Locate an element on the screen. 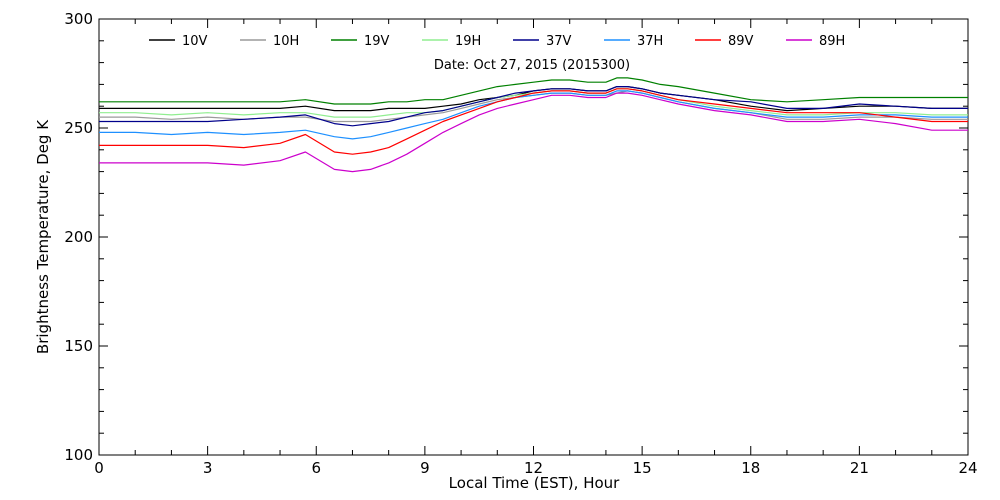 This screenshot has height=500, width=1000. y-tick-label: 300 is located at coordinates (78, 19).